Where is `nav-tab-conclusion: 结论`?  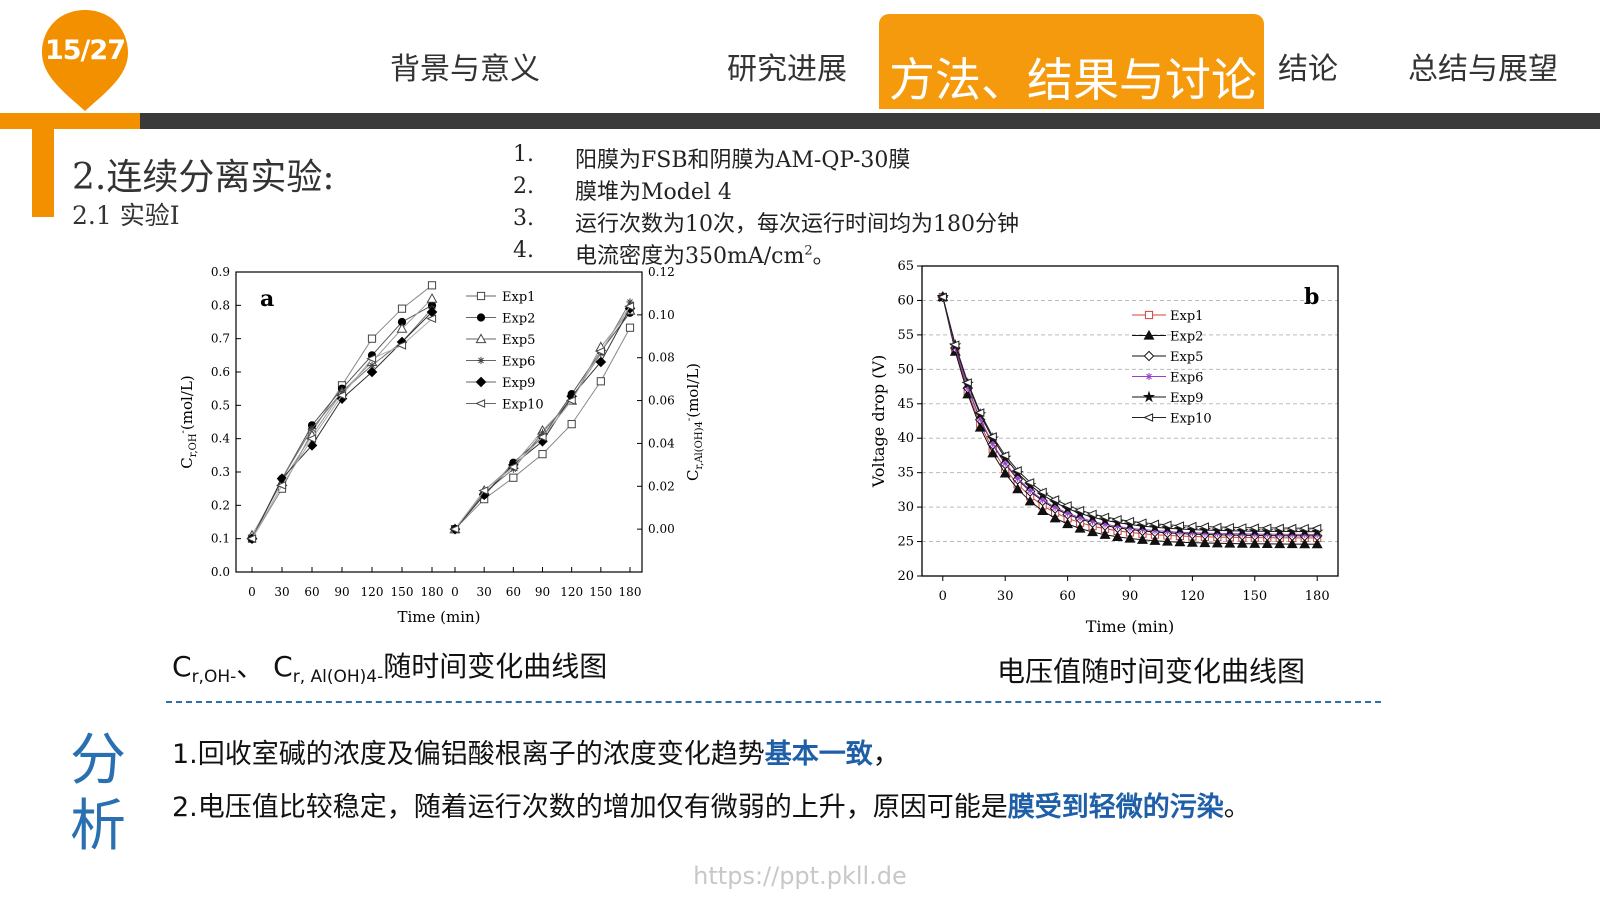
nav-tab-conclusion: 结论 is located at coordinates (1308, 69).